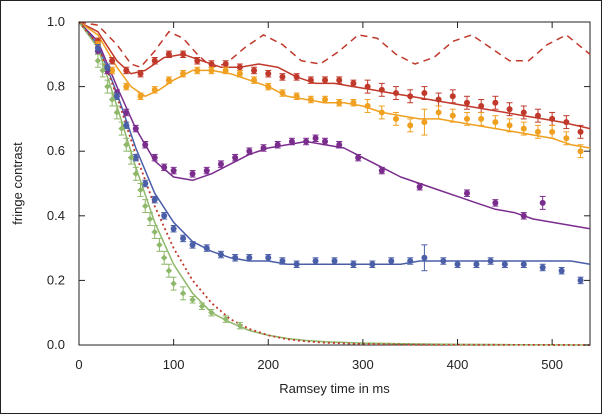 The height and width of the screenshot is (414, 602). What do you see at coordinates (56, 344) in the screenshot?
I see `y-tick-label: 0.0` at bounding box center [56, 344].